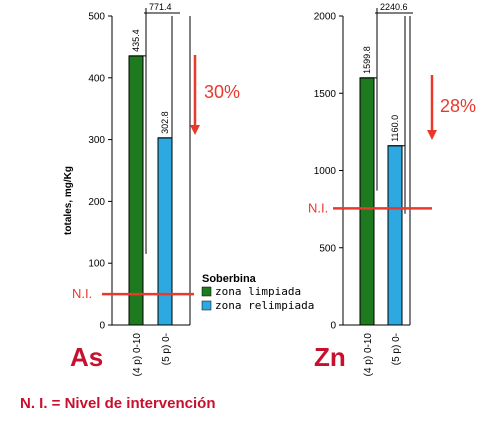 The image size is (504, 436). I want to click on zn-value-label-2: 1160.0, so click(395, 128).